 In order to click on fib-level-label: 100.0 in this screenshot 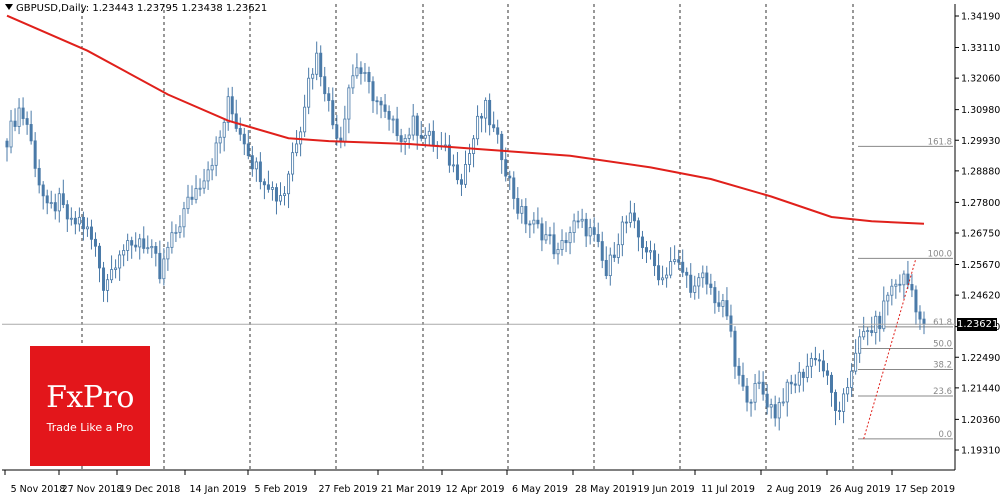, I will do `click(940, 254)`.